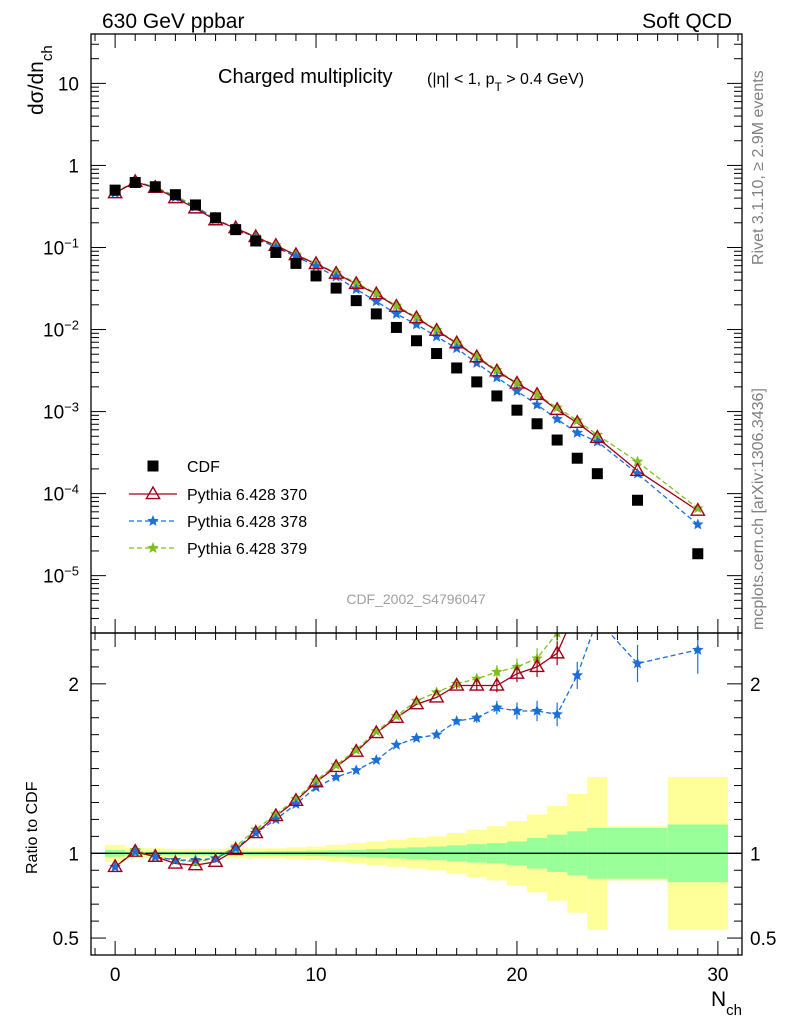 Image resolution: width=786 pixels, height=1024 pixels. Describe the element at coordinates (416, 853) in the screenshot. I see `ratio-uncertainty-bands` at that location.